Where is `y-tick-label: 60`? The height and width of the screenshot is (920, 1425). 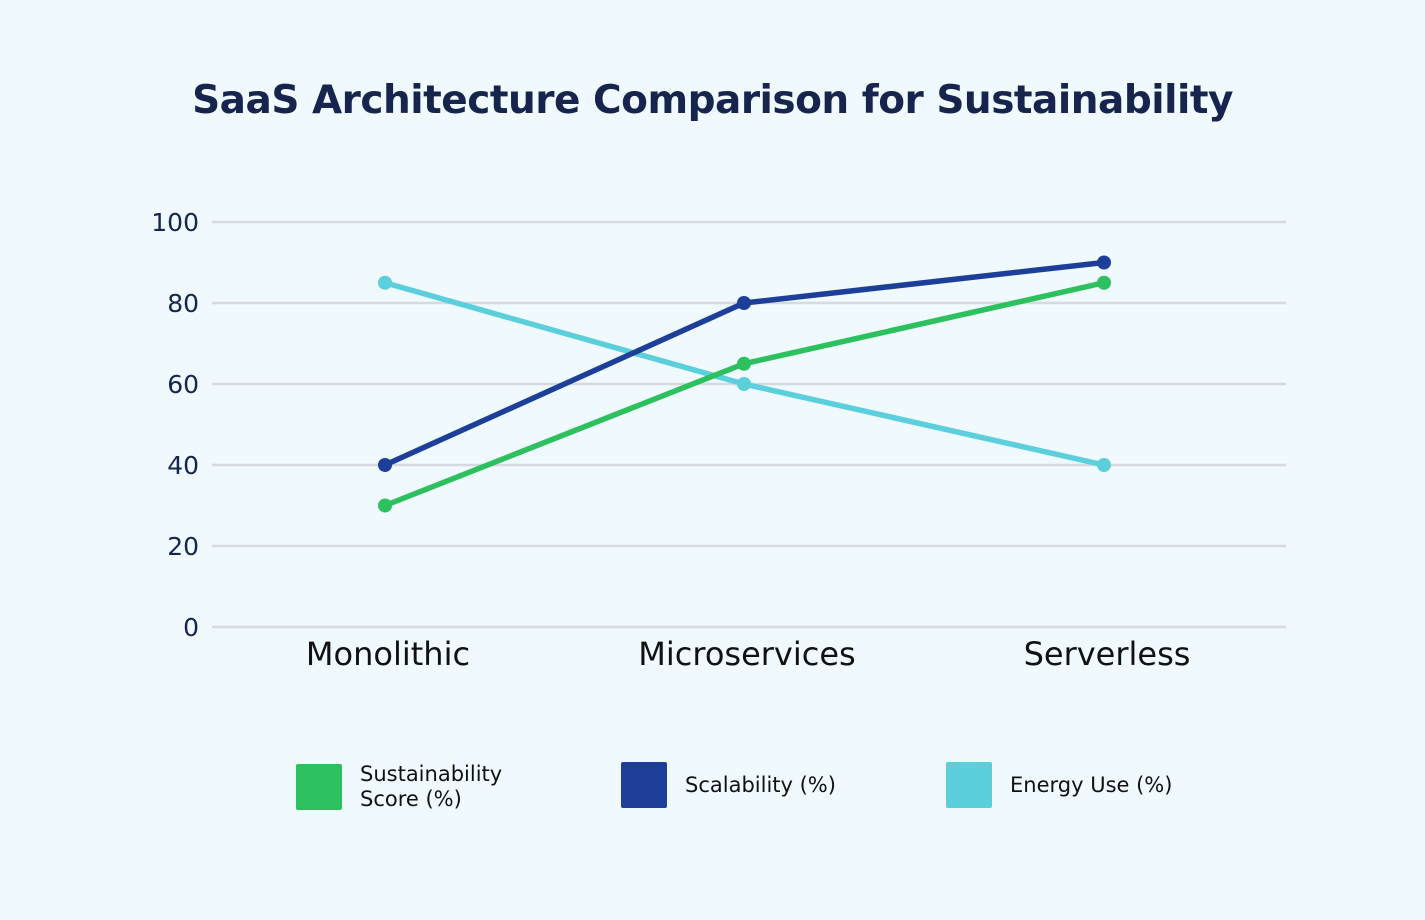
y-tick-label: 60 is located at coordinates (183, 384).